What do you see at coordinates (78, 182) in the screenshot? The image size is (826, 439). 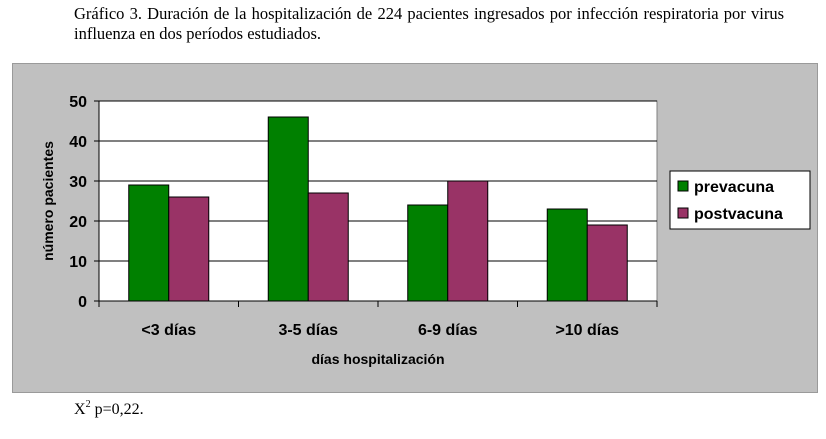 I see `y-tick-label: 30` at bounding box center [78, 182].